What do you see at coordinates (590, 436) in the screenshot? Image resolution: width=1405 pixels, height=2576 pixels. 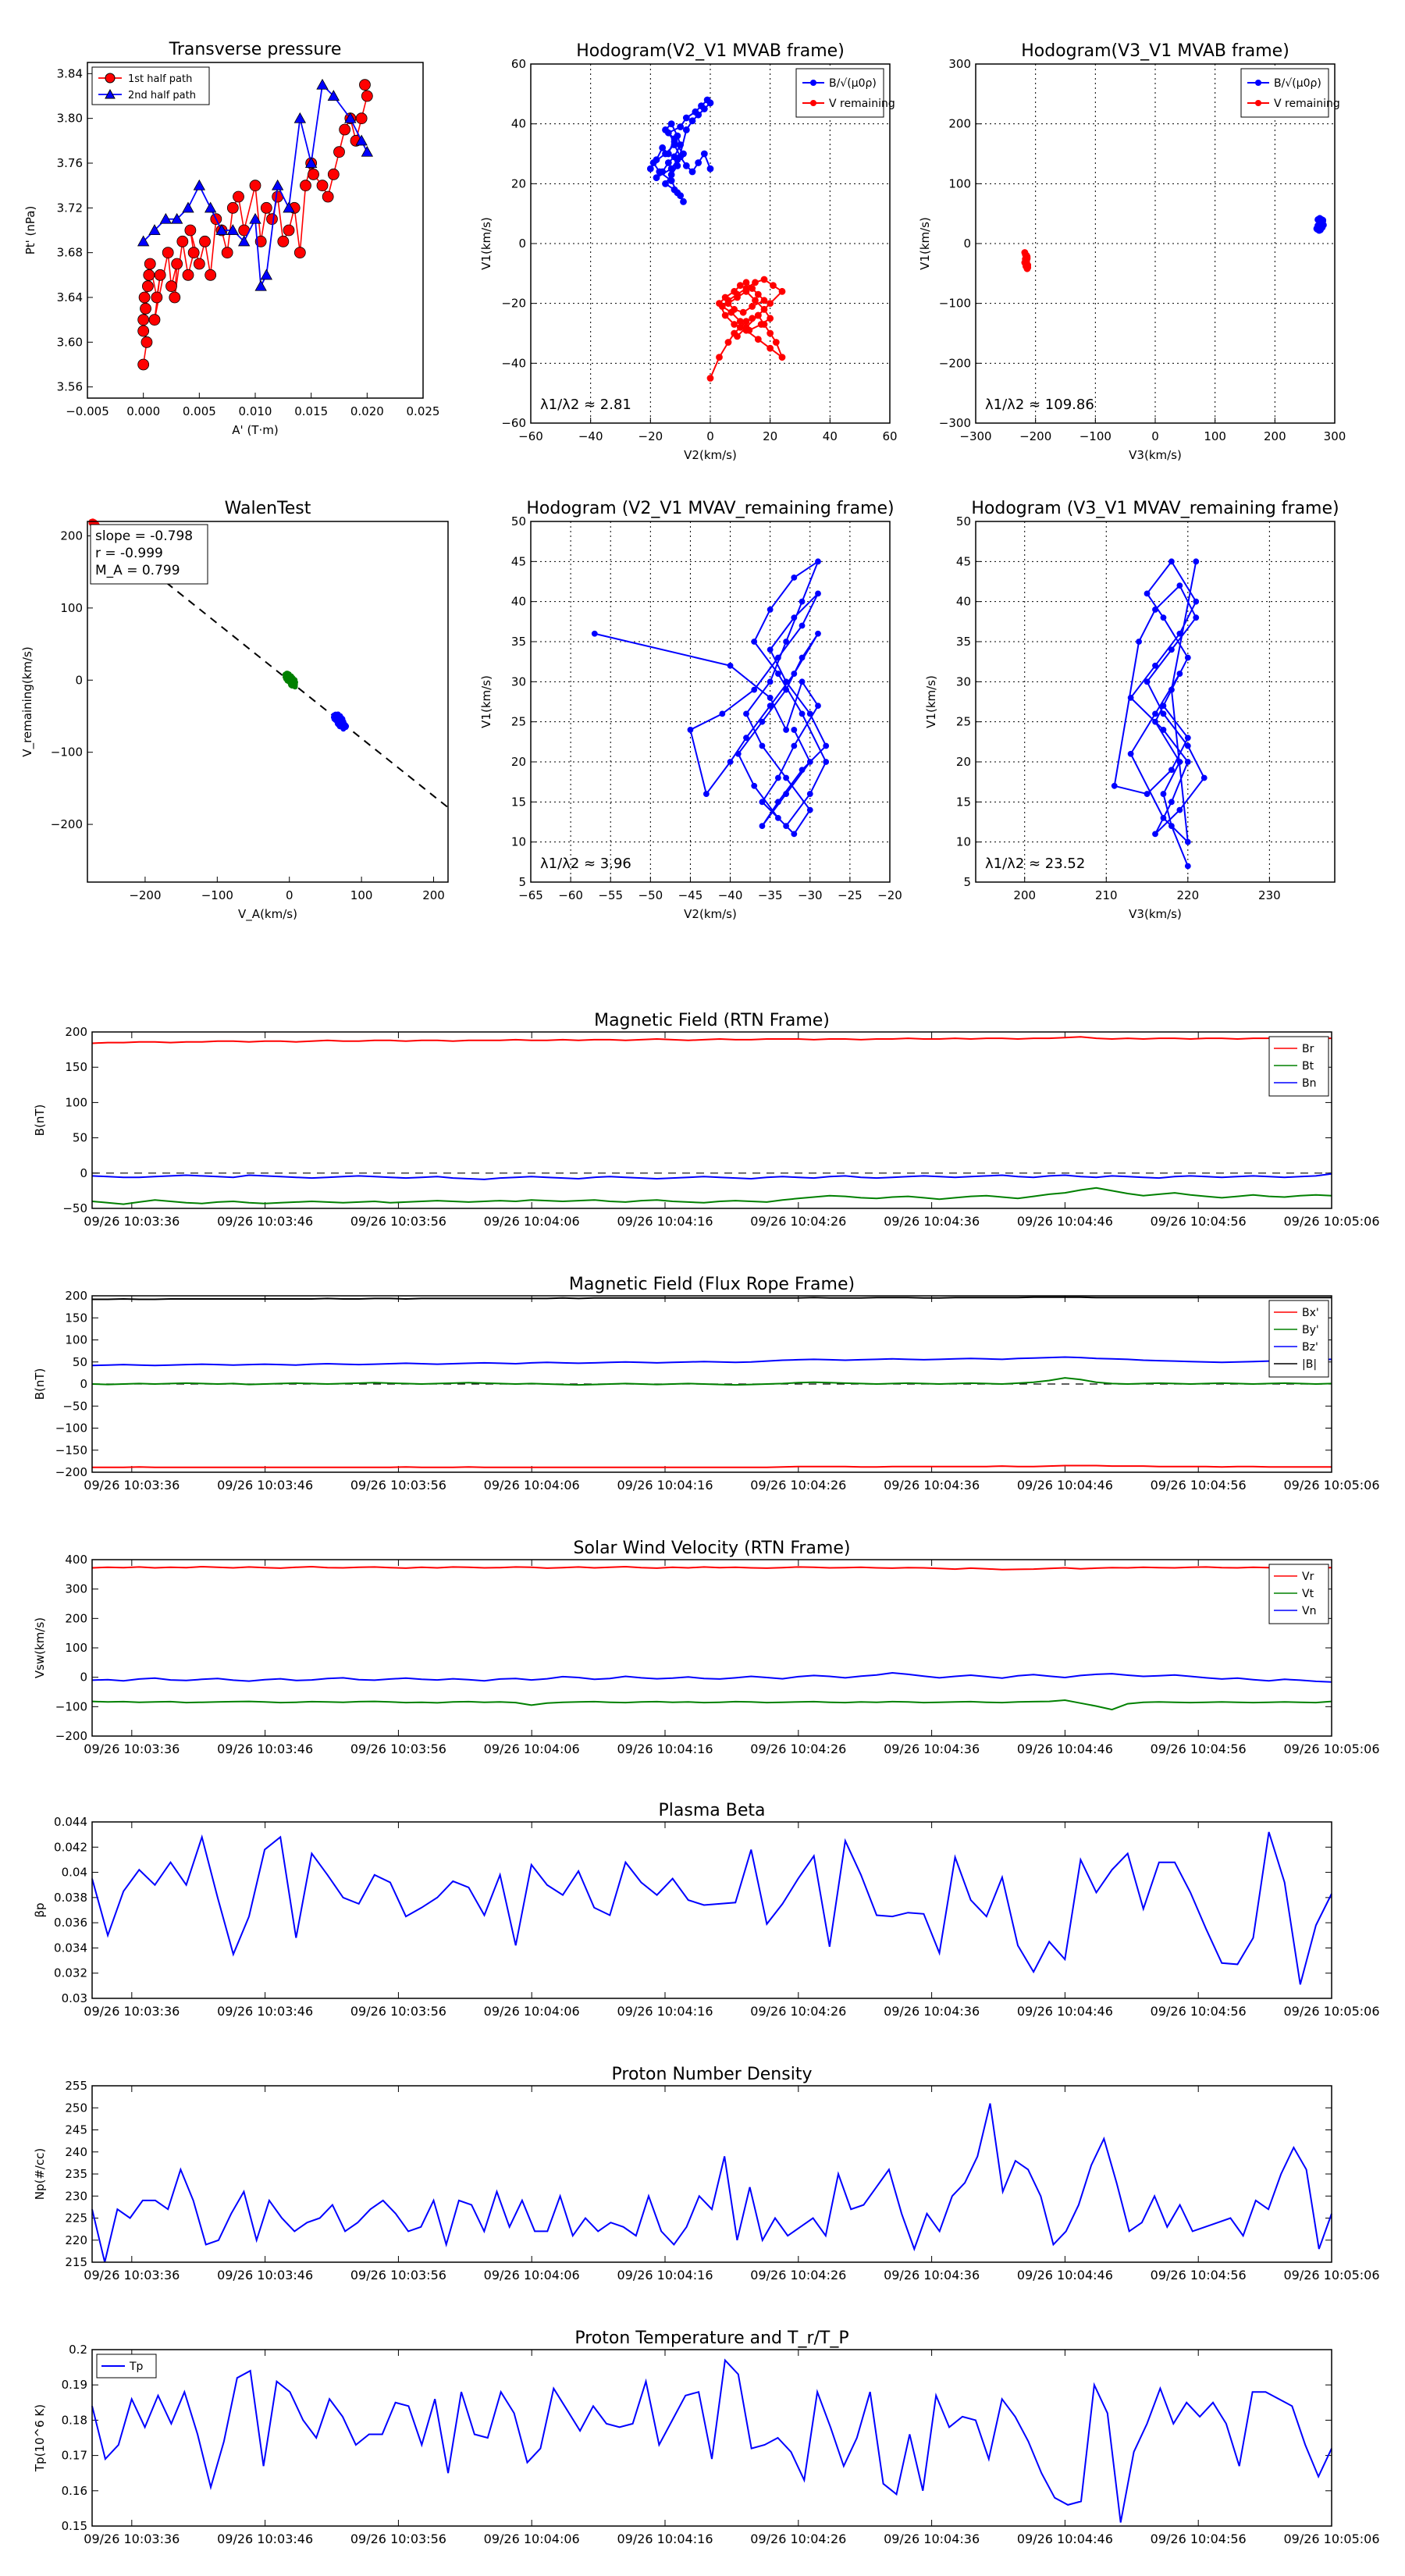 I see `x-tick-label: −40` at bounding box center [590, 436].